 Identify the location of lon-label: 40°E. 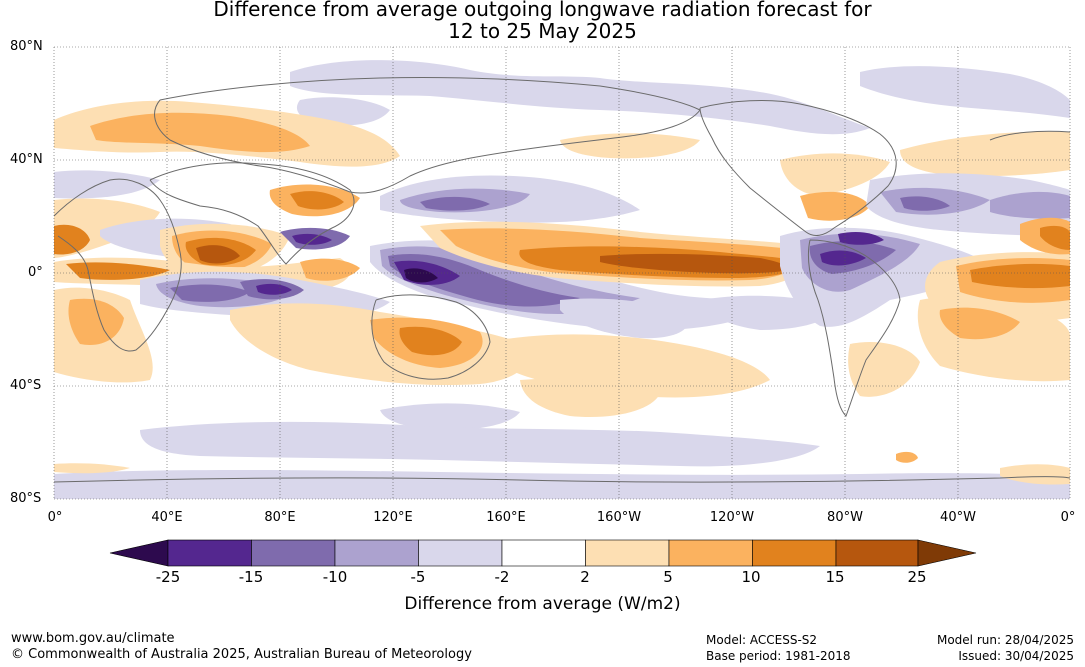
(167, 517).